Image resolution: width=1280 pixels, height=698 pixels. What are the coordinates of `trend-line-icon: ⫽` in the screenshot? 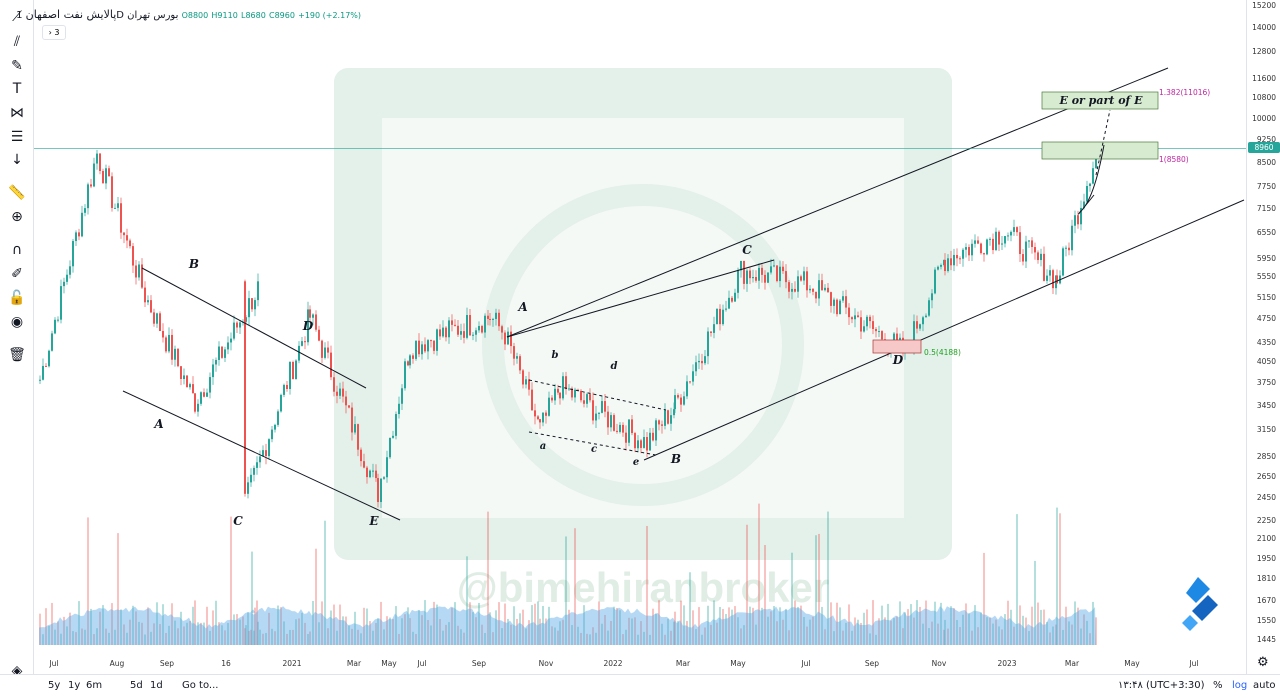 It's located at (17, 42).